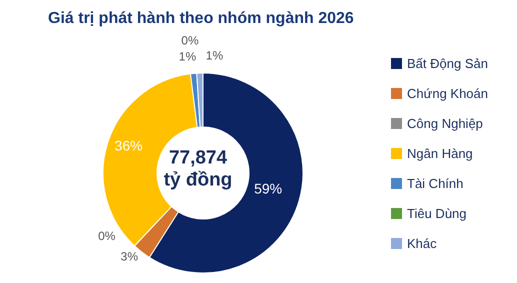  Describe the element at coordinates (447, 63) in the screenshot. I see `legend-label: Bất Động Sản` at that location.